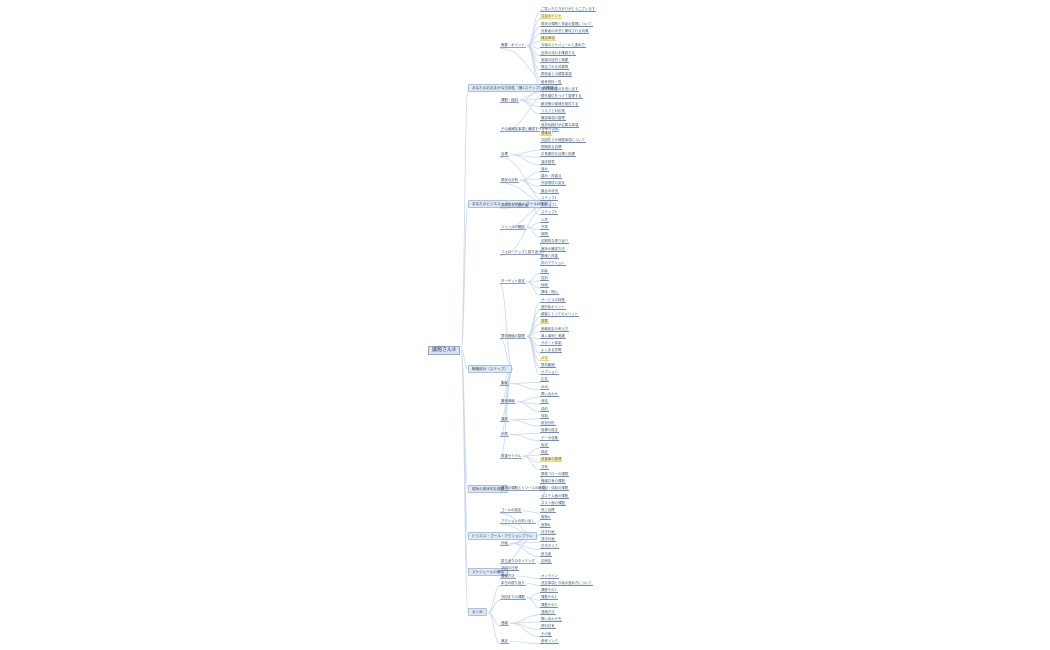 This screenshot has height=650, width=1050. What do you see at coordinates (551, 82) in the screenshot?
I see `leaf-topic: 参考資料一覧` at bounding box center [551, 82].